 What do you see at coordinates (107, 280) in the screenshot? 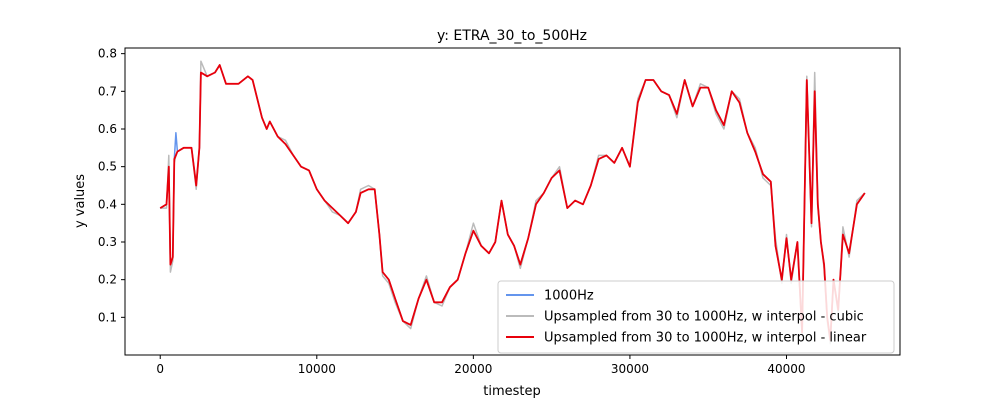
I see `y-tick-label: 0.2` at bounding box center [107, 280].